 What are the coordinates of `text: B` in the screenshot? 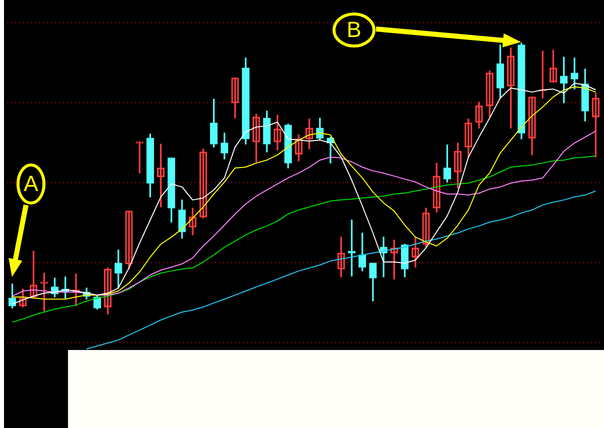 It's located at (354, 29).